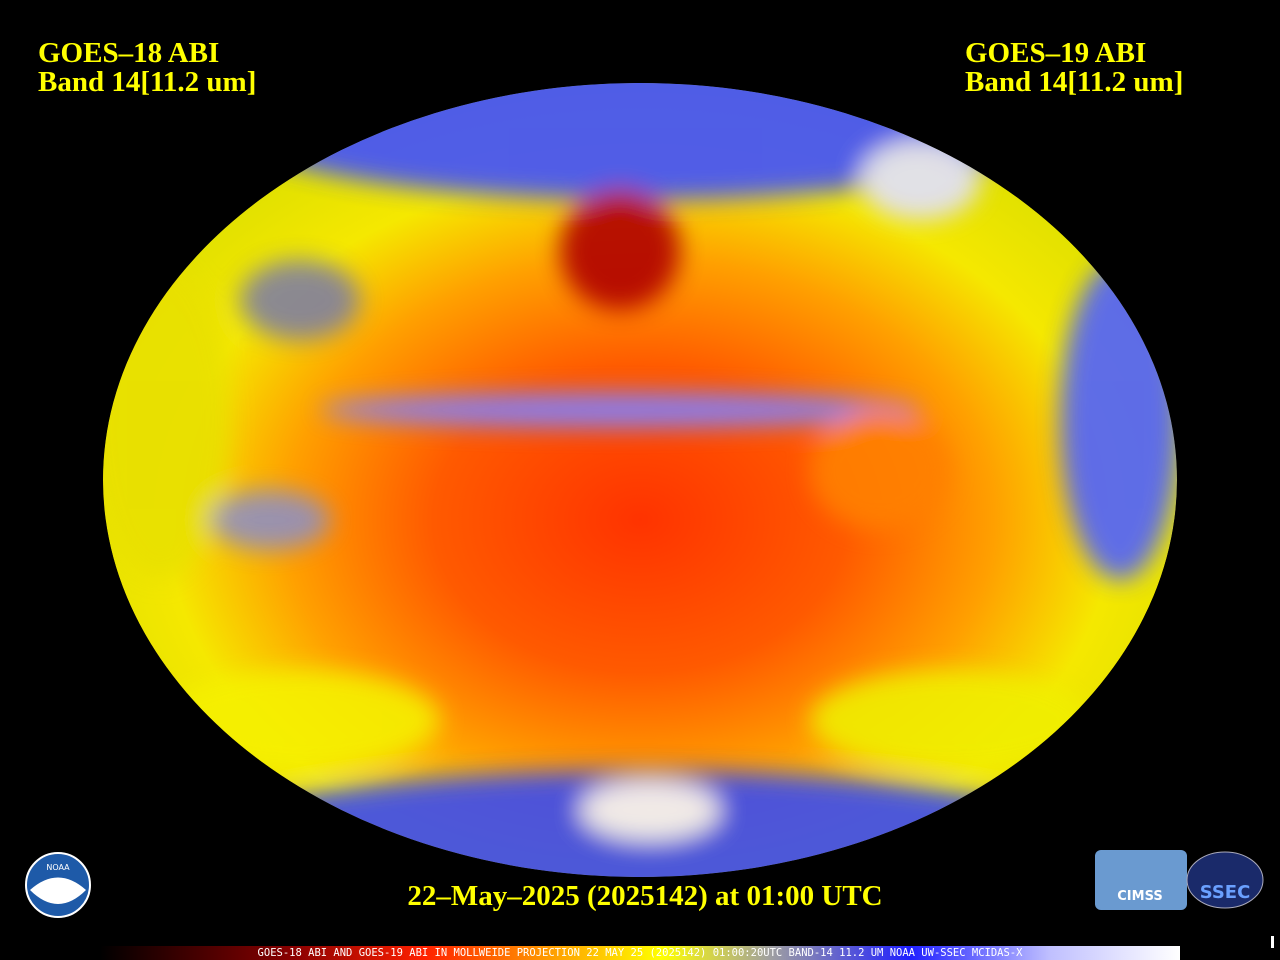  Describe the element at coordinates (1055, 53) in the screenshot. I see `right-title: GOES–19 ABI` at that location.